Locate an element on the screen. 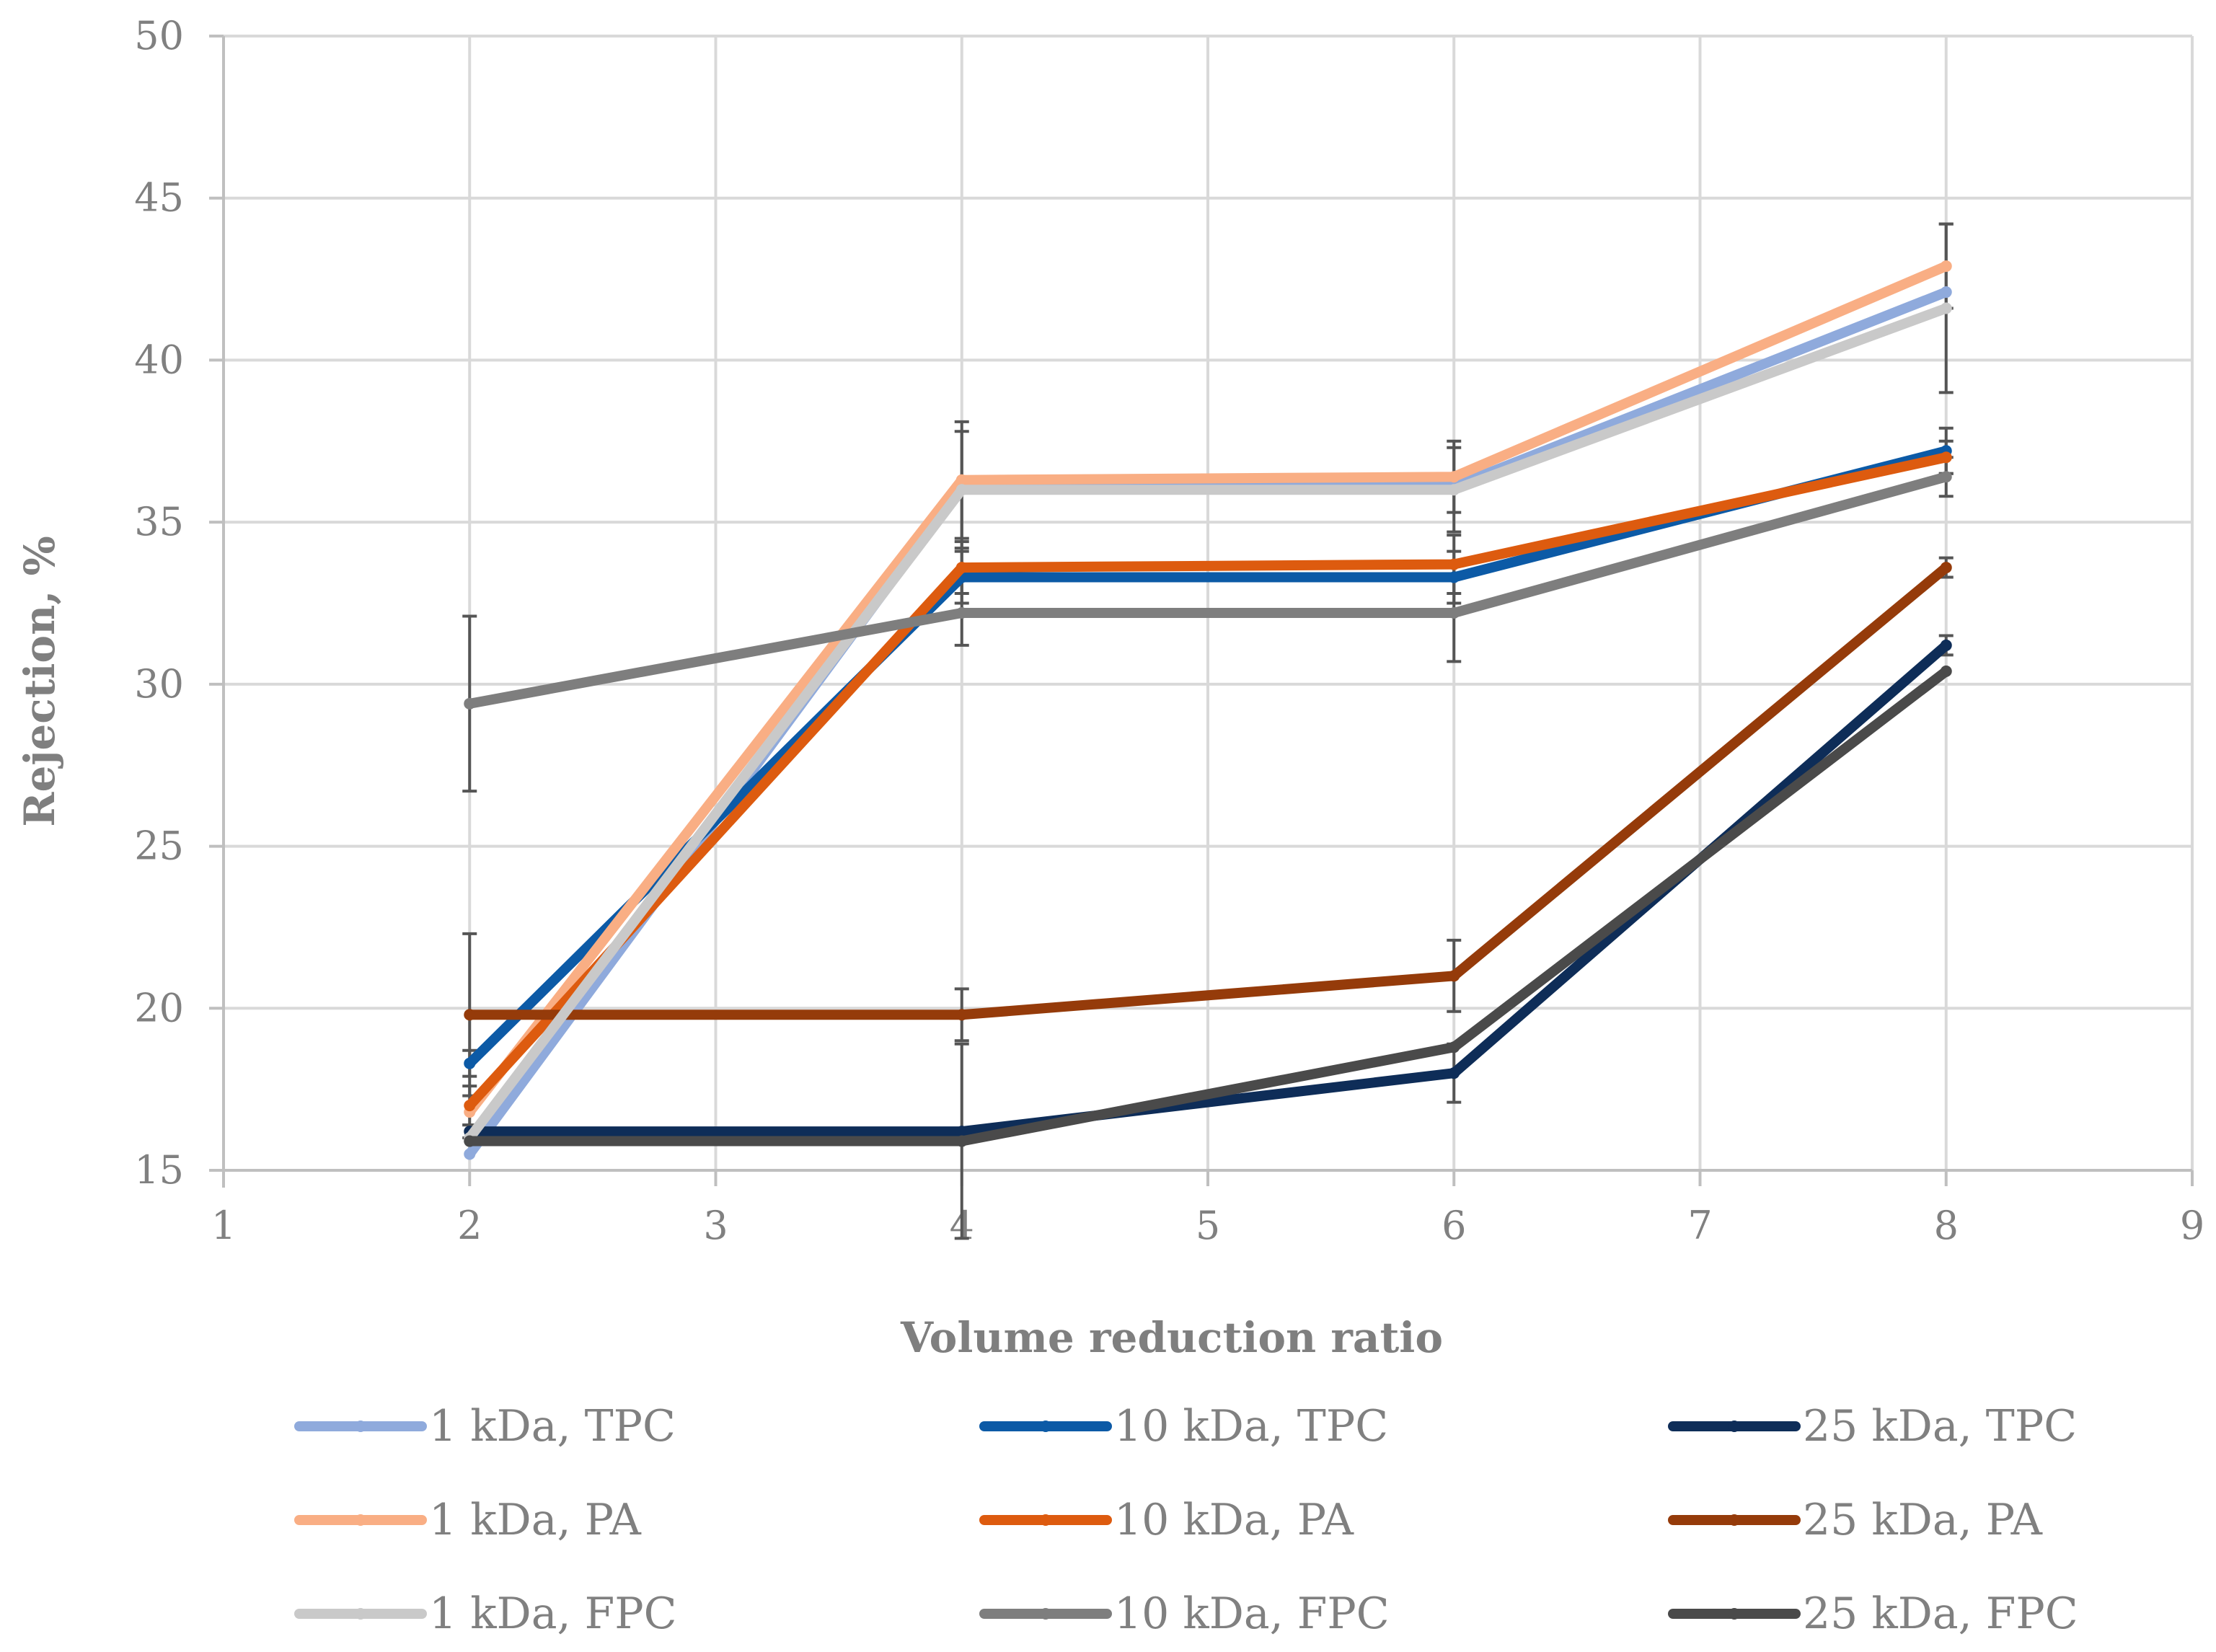  y-tick-label: 30 is located at coordinates (159, 684).